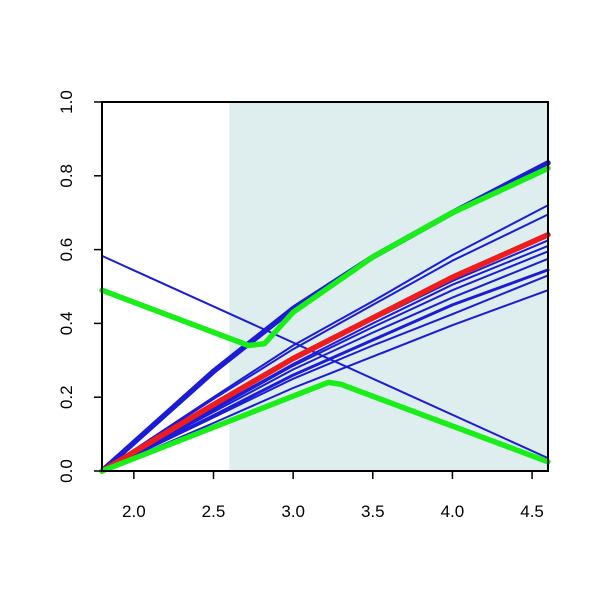  Describe the element at coordinates (66, 176) in the screenshot. I see `y-tick-label: 0.8` at that location.